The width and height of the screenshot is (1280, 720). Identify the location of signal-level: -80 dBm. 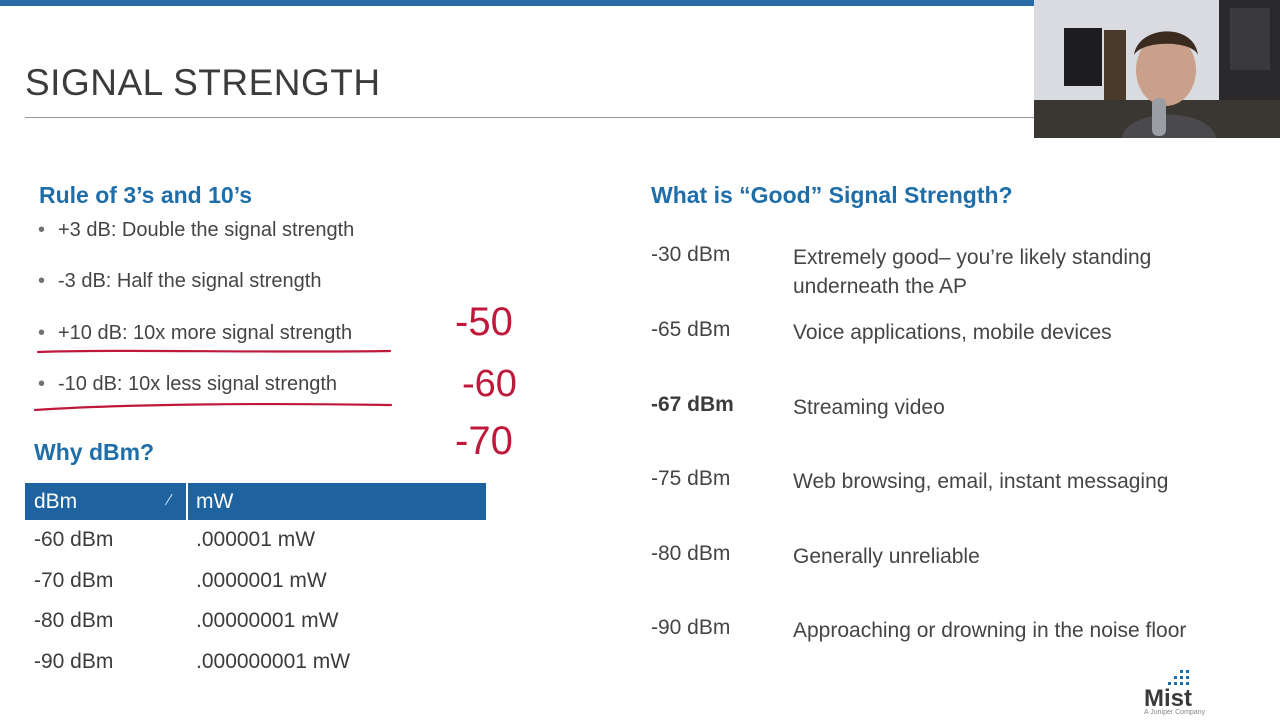
(691, 553).